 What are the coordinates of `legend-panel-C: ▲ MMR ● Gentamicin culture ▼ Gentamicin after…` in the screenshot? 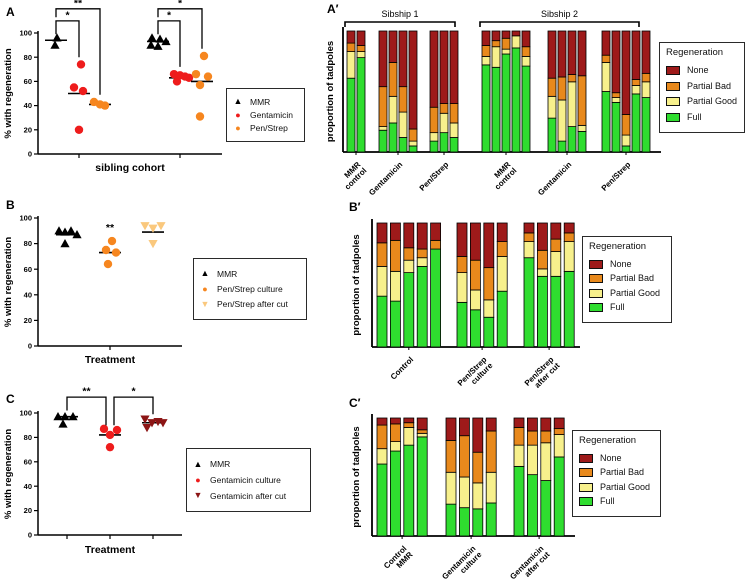 It's located at (248, 480).